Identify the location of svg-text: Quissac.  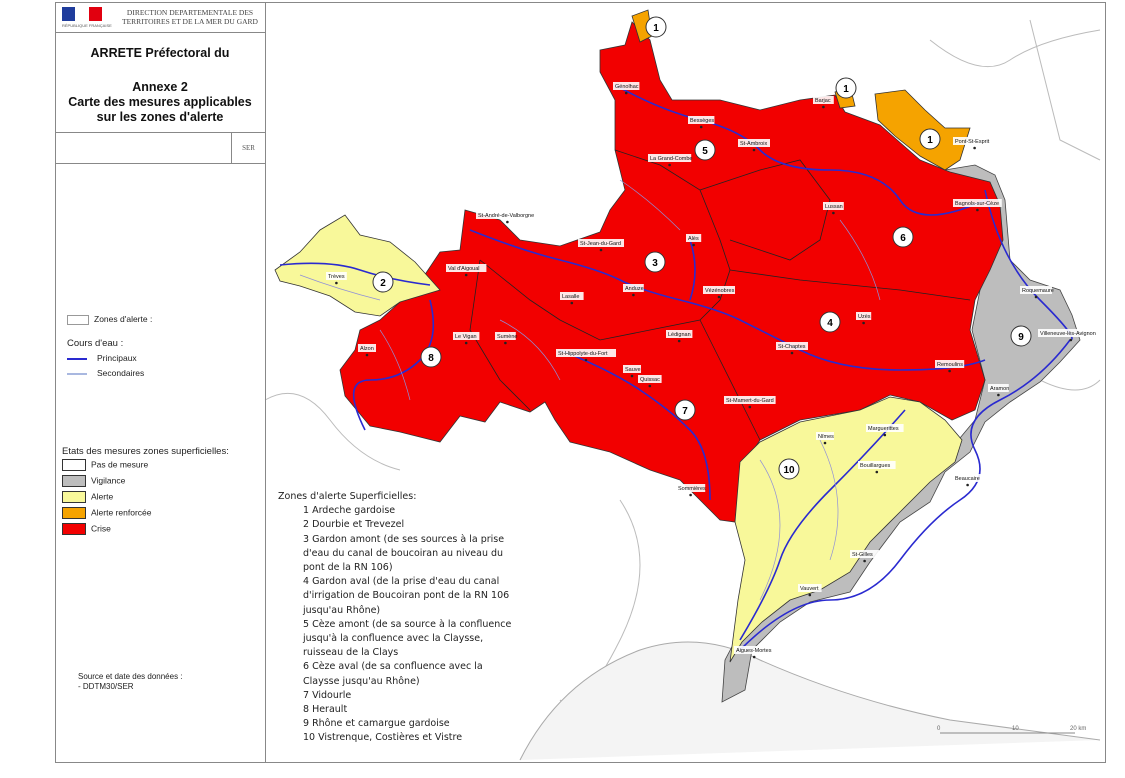
(650, 380).